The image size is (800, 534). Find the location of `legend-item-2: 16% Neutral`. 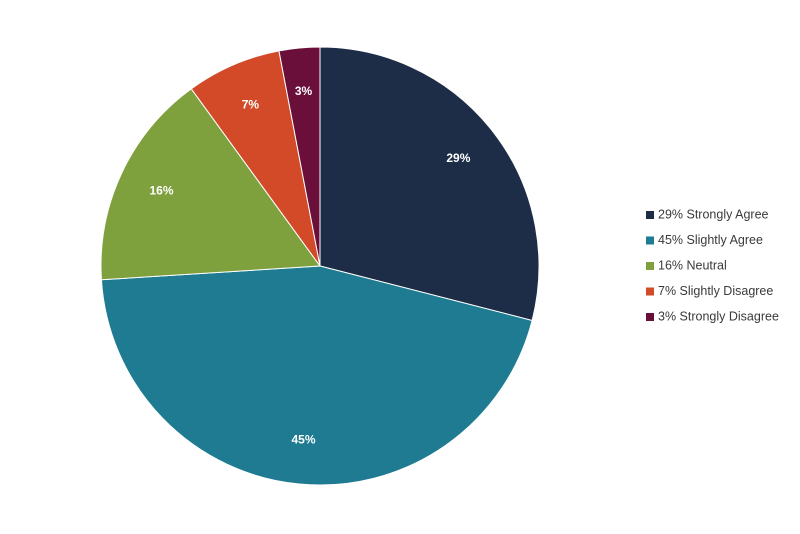

legend-item-2: 16% Neutral is located at coordinates (686, 265).